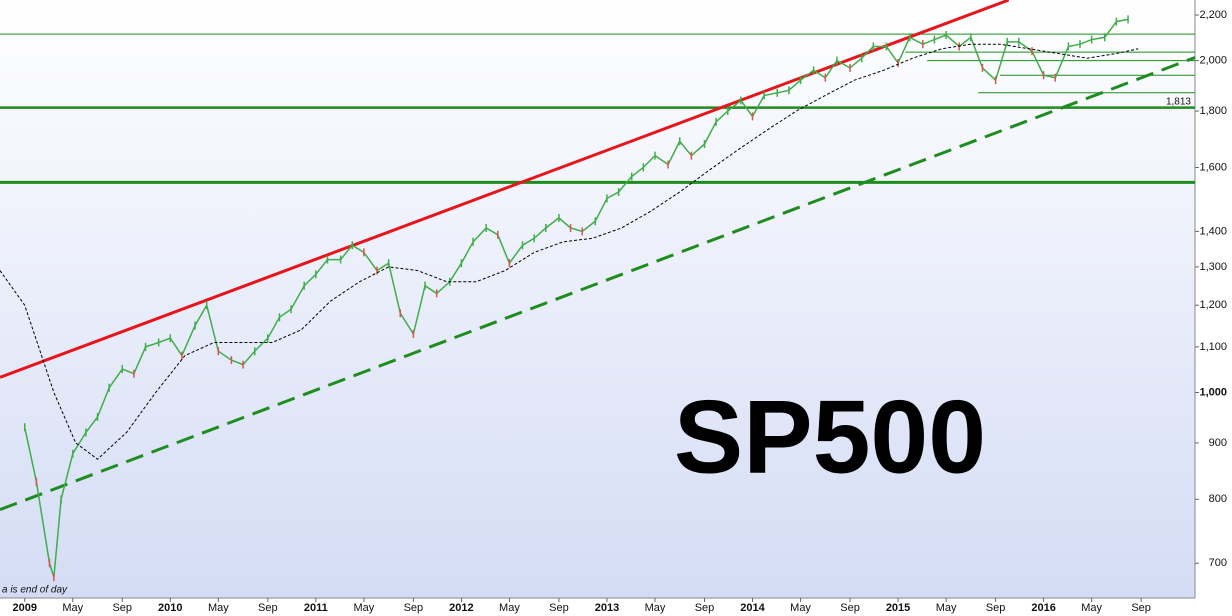  I want to click on y-tick-label: 1,800, so click(1213, 111).